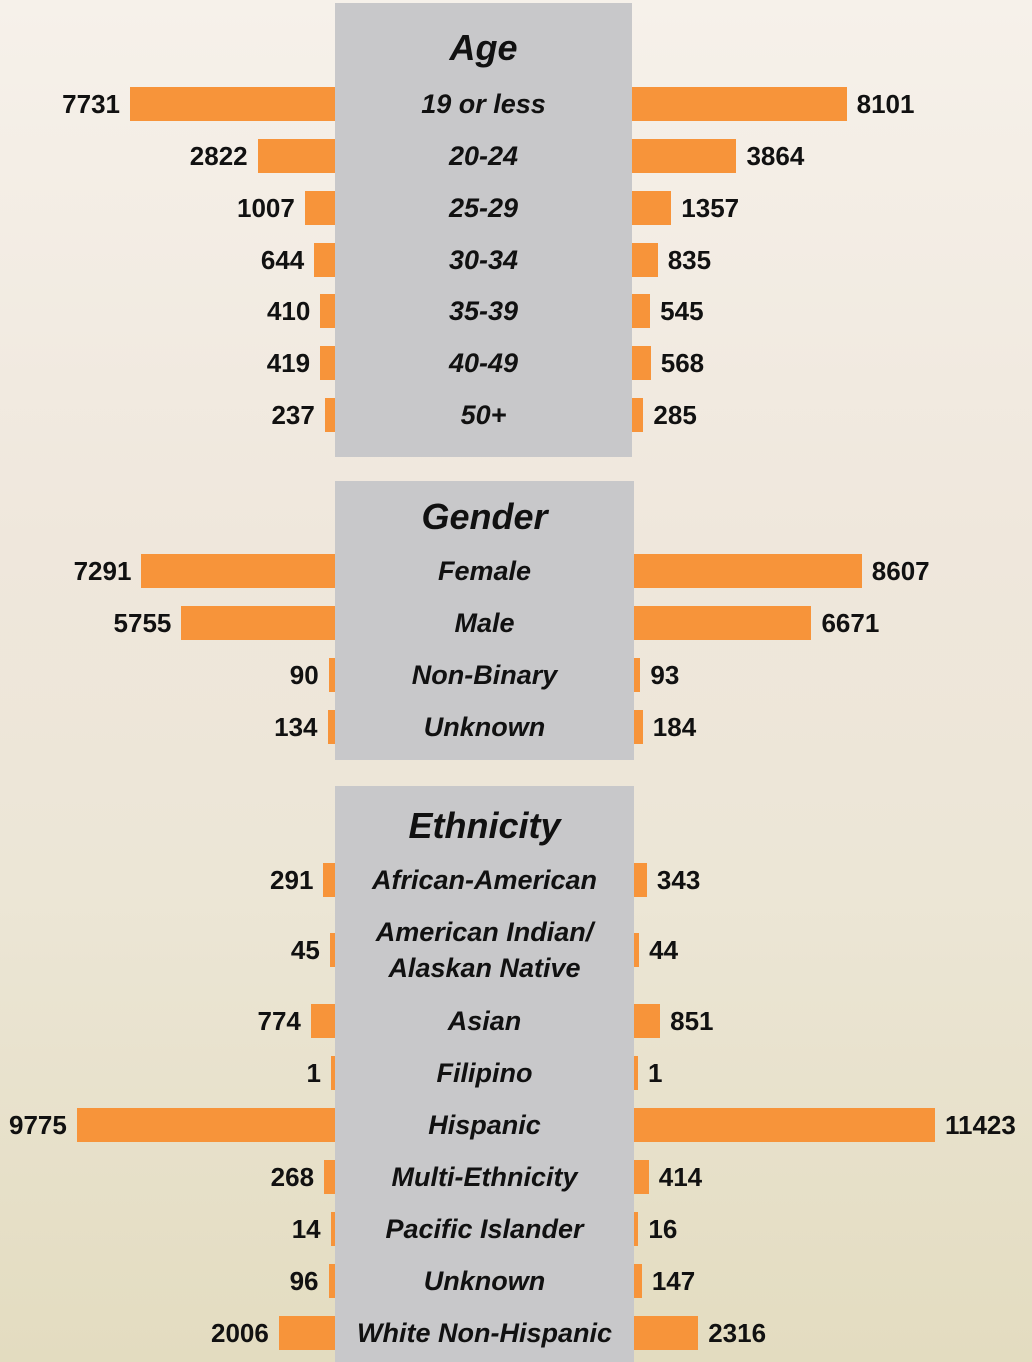 This screenshot has width=1032, height=1362. I want to click on value-label: 3864, so click(775, 156).